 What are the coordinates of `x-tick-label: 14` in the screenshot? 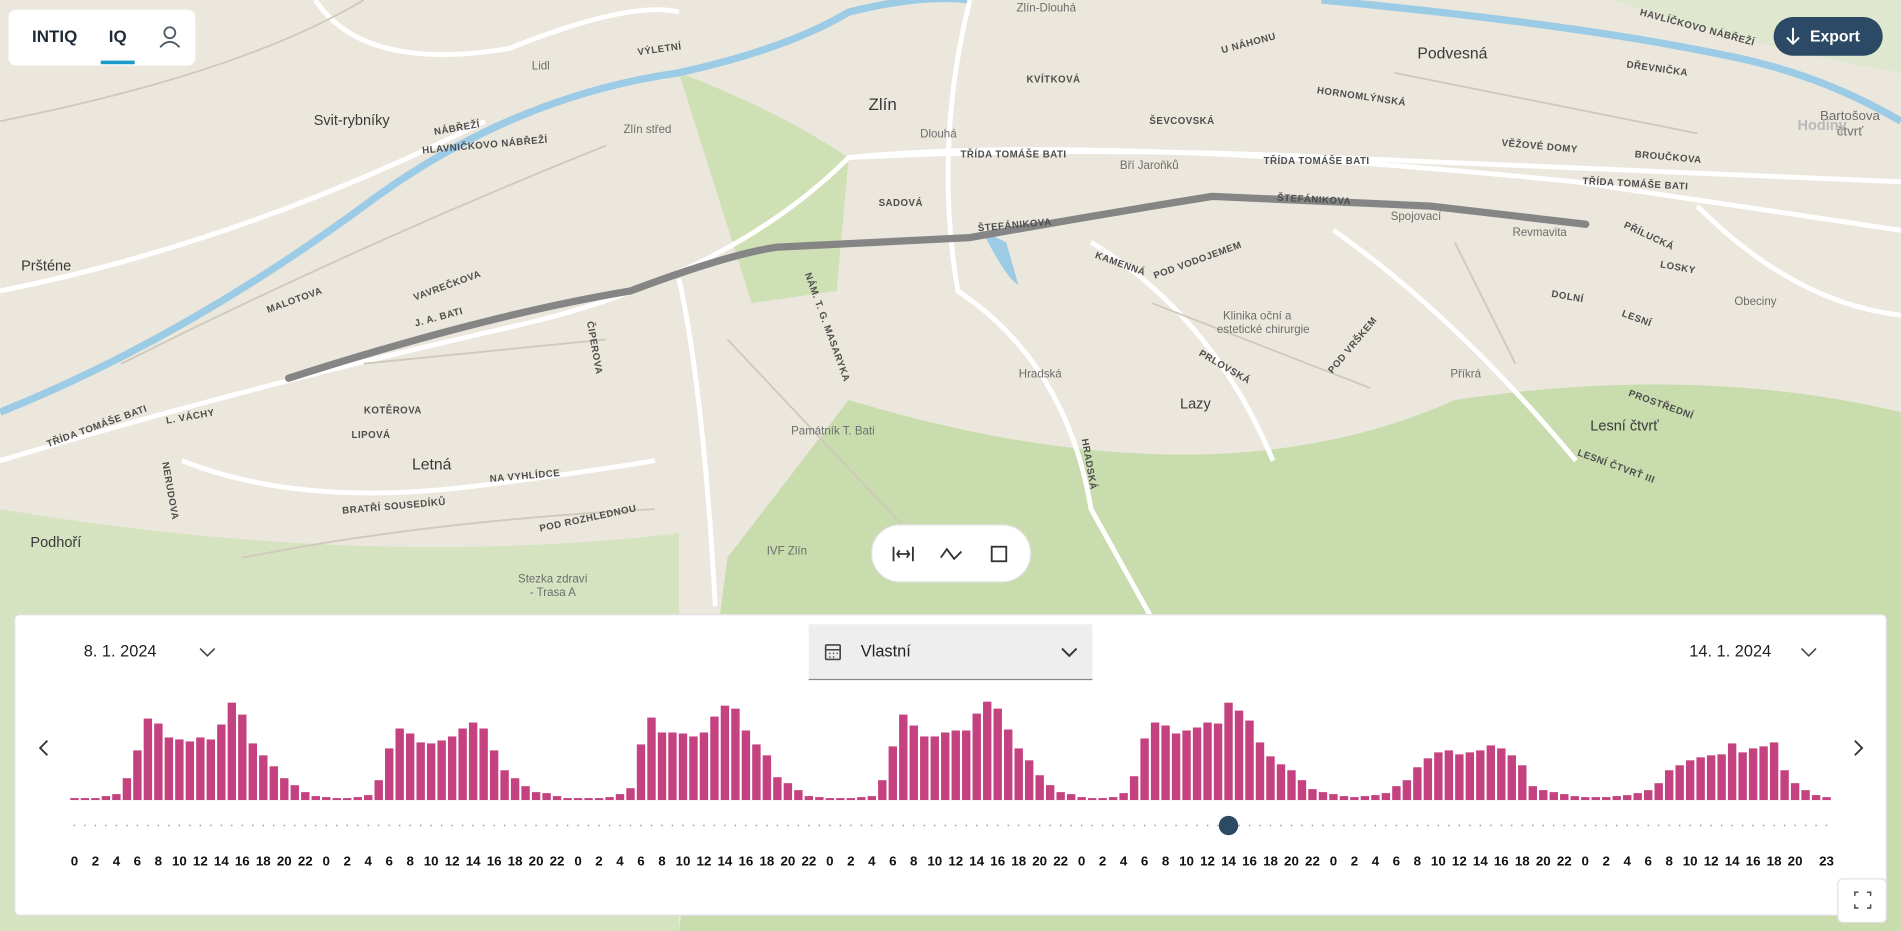 It's located at (1228, 860).